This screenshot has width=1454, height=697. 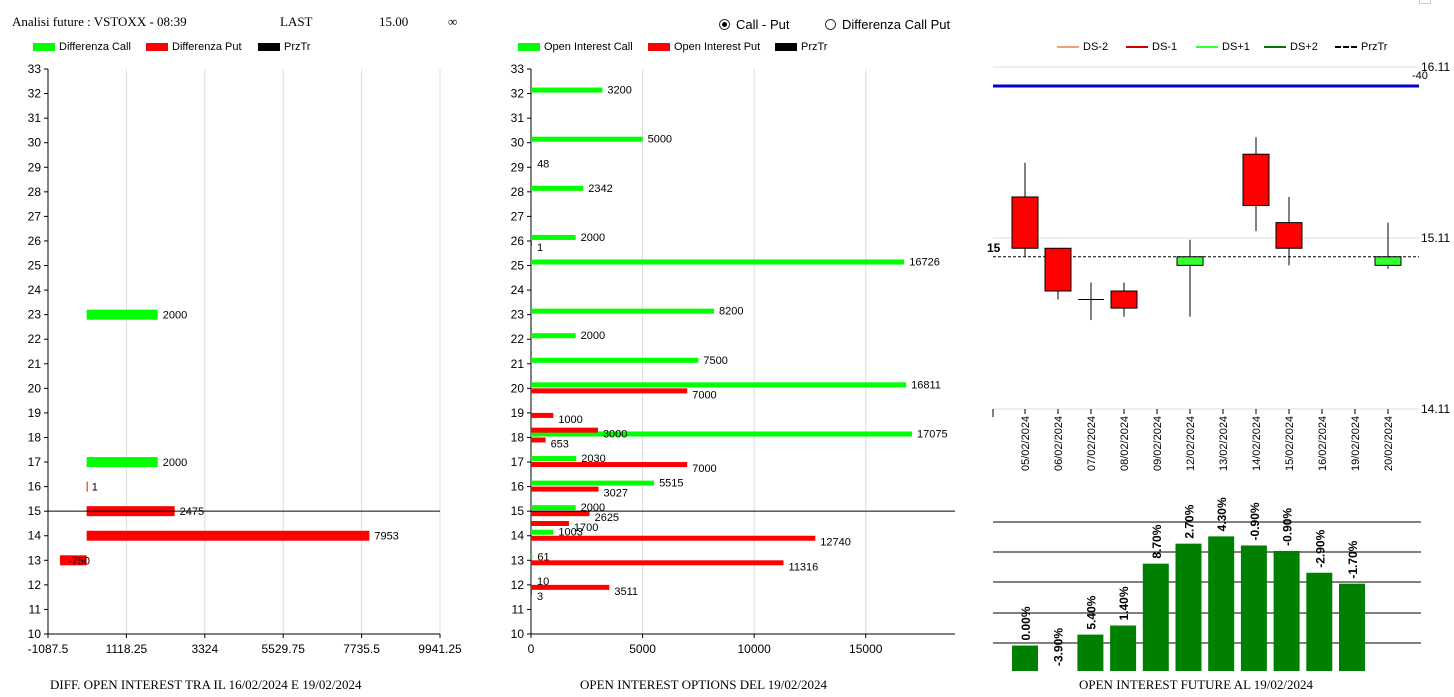 I want to click on bar-value-label: 5515, so click(x=671, y=484).